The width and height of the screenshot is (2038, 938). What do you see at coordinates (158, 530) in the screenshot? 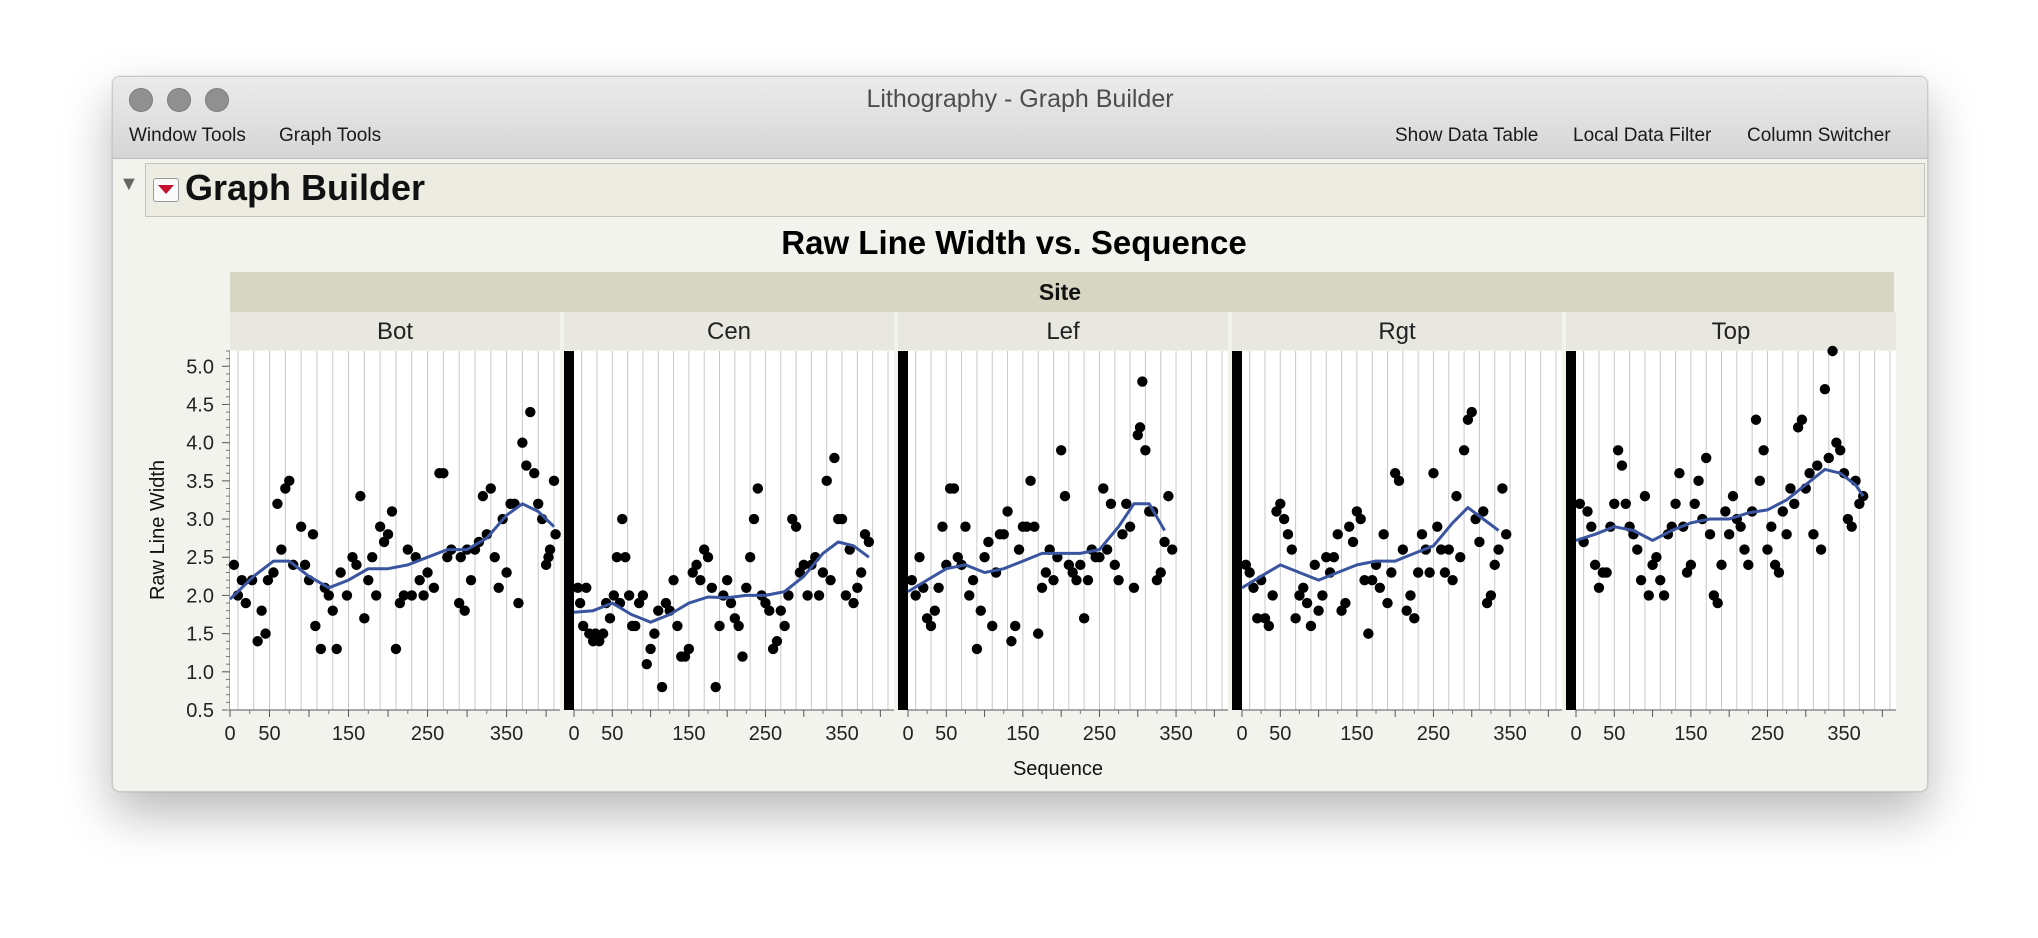
I see `y-axis-label: Raw Line Width` at bounding box center [158, 530].